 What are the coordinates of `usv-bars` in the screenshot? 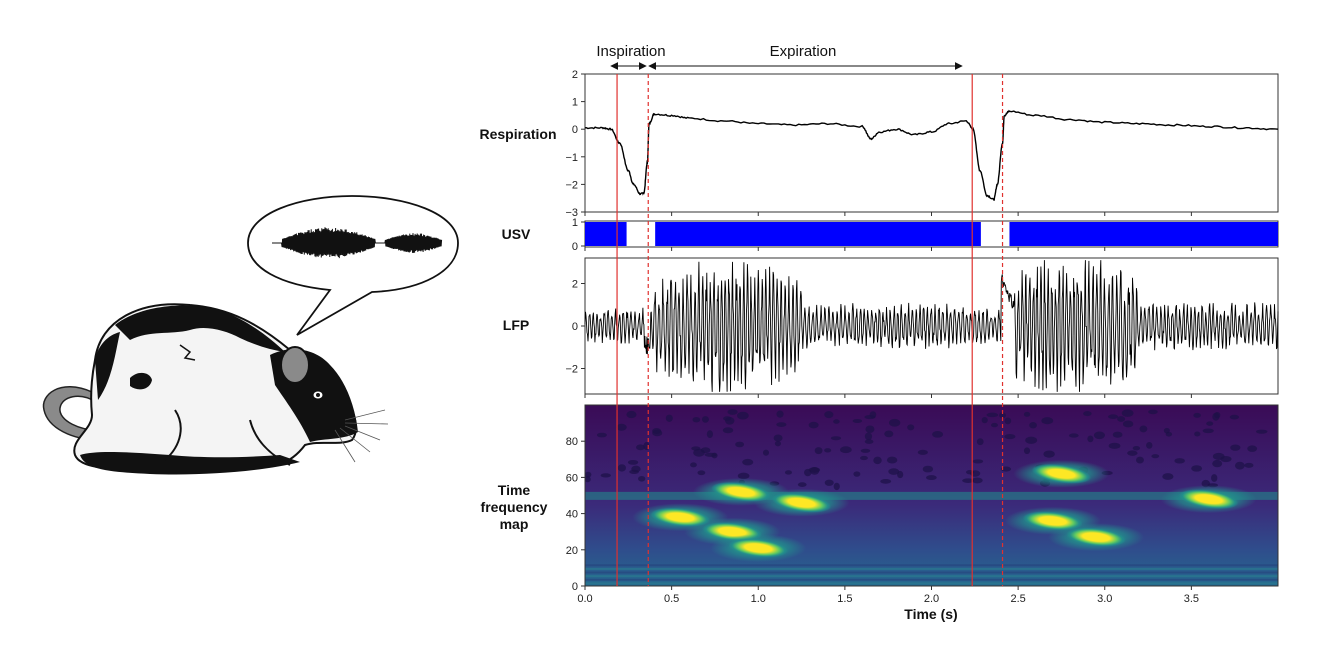 It's located at (931, 234).